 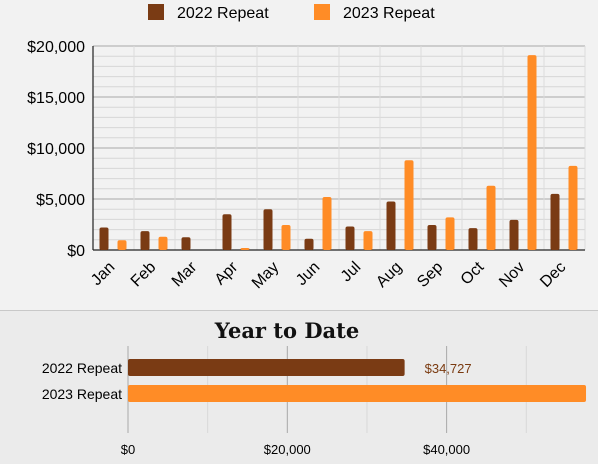 What do you see at coordinates (430, 275) in the screenshot?
I see `x-tick-label: Sep` at bounding box center [430, 275].